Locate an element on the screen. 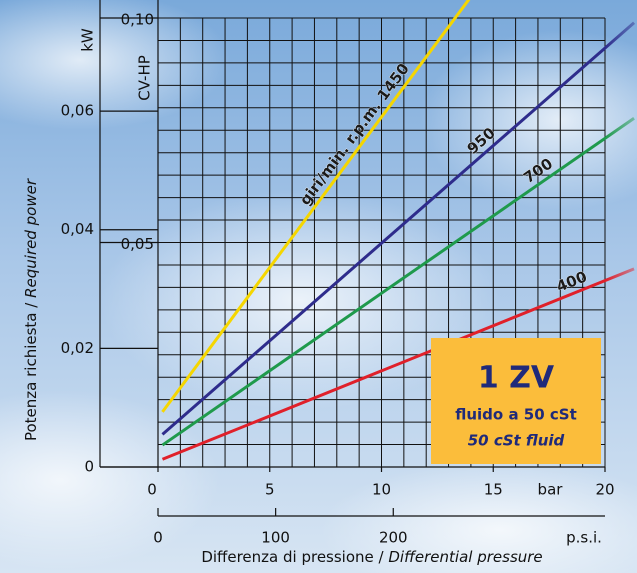 The width and height of the screenshot is (637, 573). y-label-it: Potenza richiesta / is located at coordinates (31, 371).